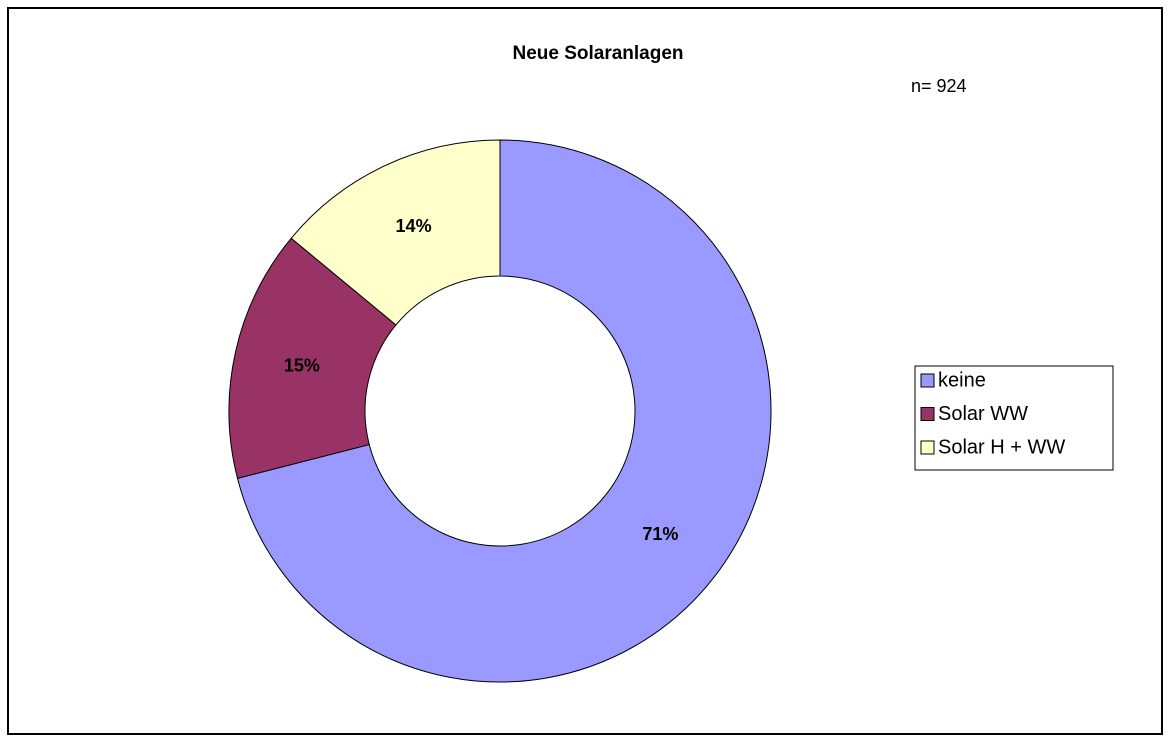 The height and width of the screenshot is (736, 1171). Describe the element at coordinates (983, 414) in the screenshot. I see `legend-label: Solar WW` at that location.